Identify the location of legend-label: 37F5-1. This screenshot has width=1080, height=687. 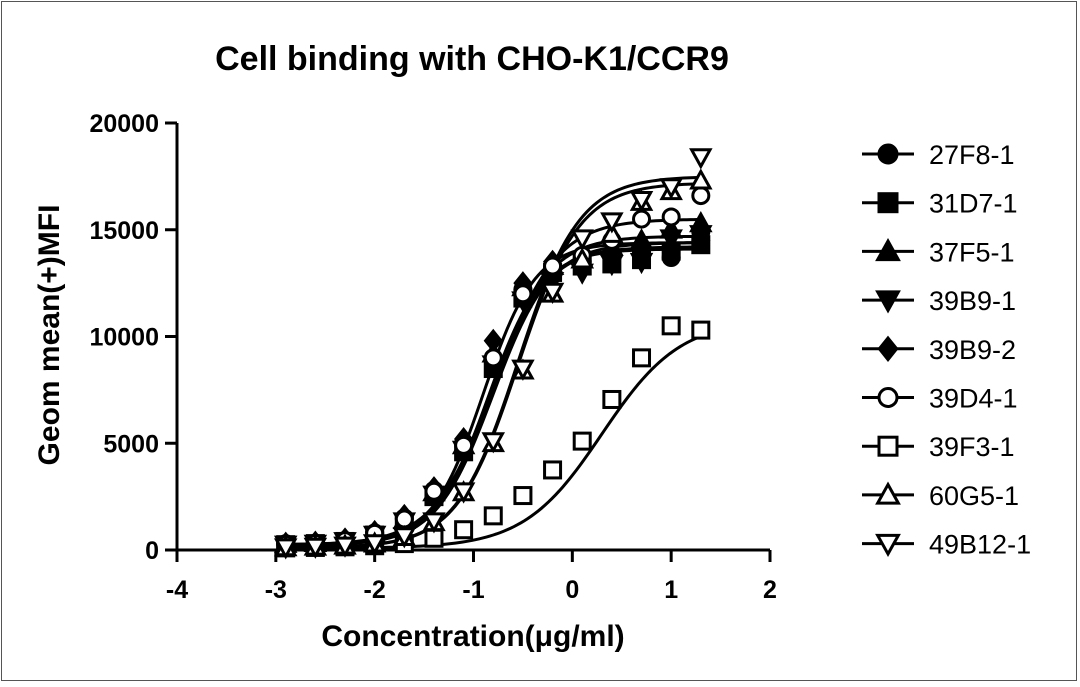
(972, 252).